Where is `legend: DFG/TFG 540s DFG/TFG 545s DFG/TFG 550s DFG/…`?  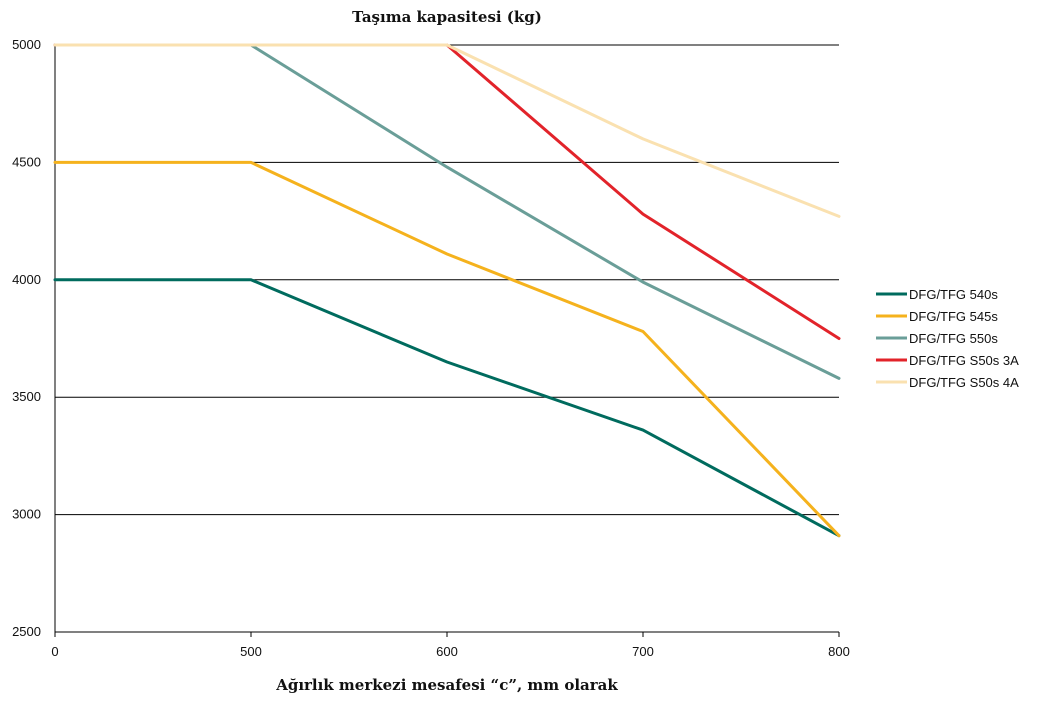 legend: DFG/TFG 540s DFG/TFG 545s DFG/TFG 550s DFG/… is located at coordinates (947, 338).